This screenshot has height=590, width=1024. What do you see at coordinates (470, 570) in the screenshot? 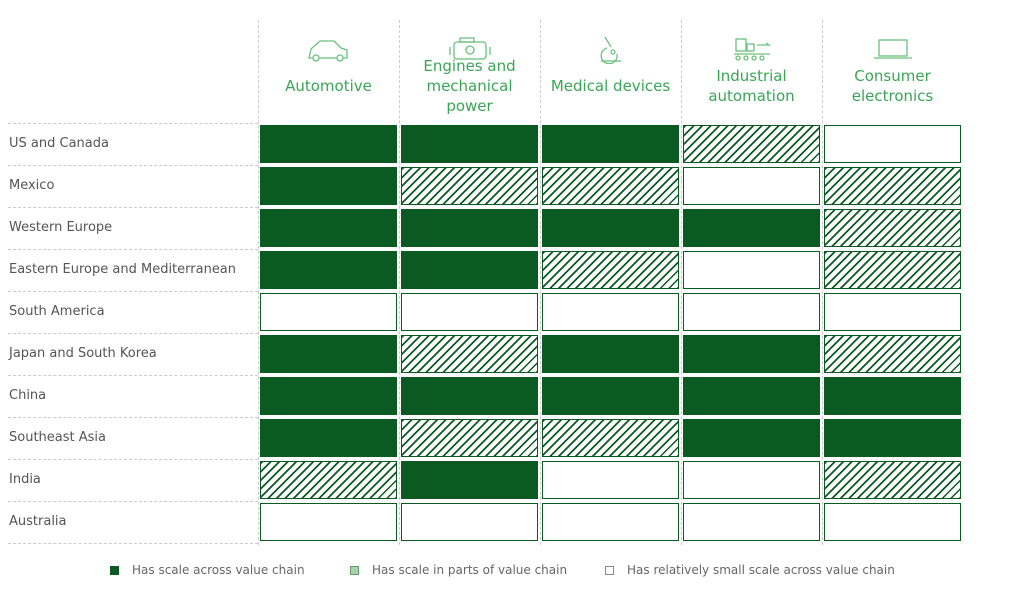
I see `legend-label: Has scale in parts of value chain` at bounding box center [470, 570].